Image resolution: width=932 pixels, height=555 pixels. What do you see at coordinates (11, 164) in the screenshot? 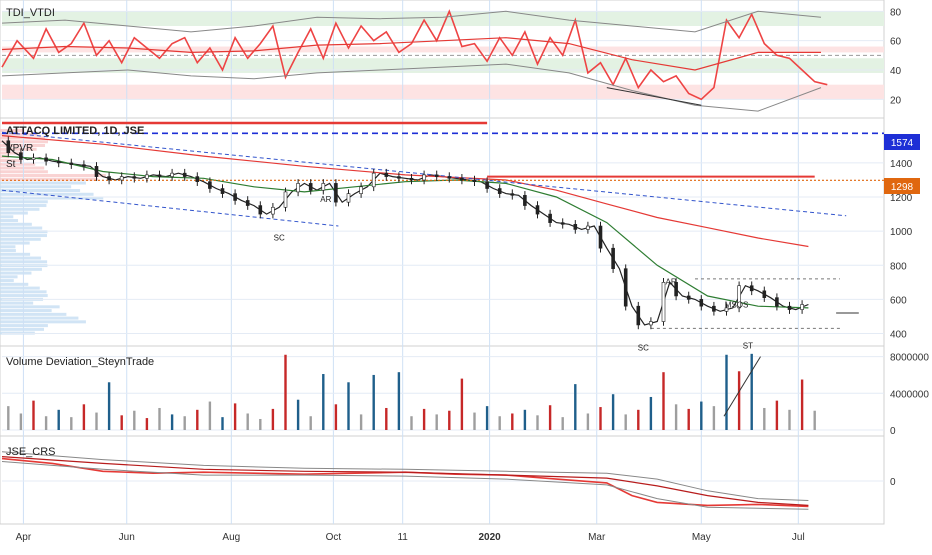
I see `study-label: St` at bounding box center [11, 164].